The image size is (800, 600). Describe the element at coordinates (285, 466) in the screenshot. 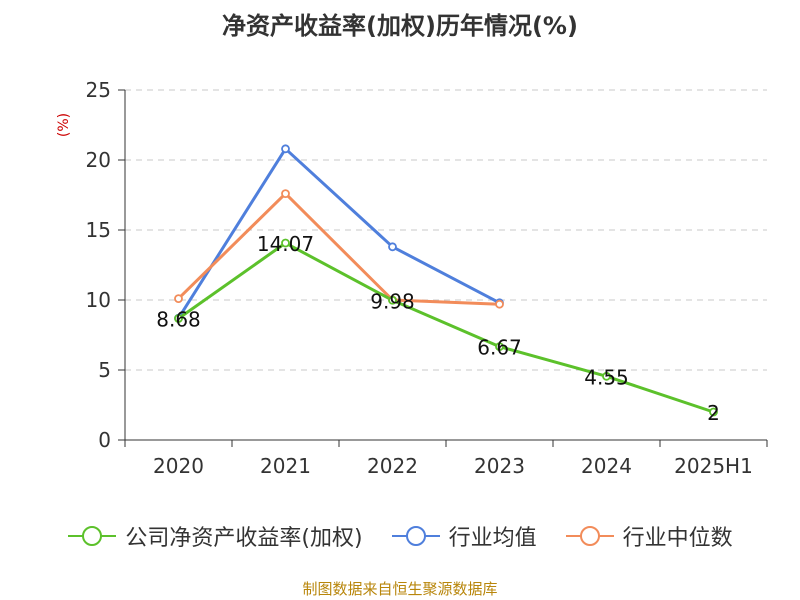

I see `x-tick-label: 2021` at that location.